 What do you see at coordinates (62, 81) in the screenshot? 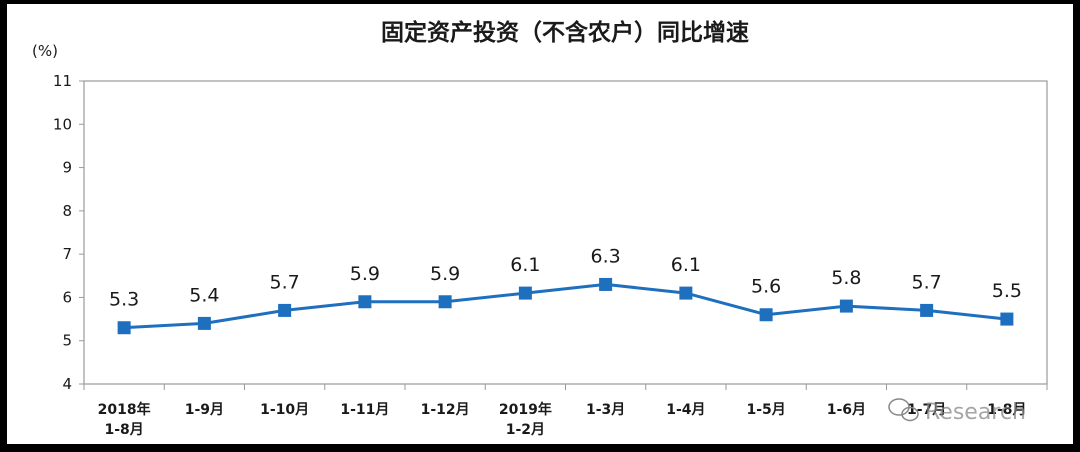
I see `y-tick-label: 11` at bounding box center [62, 81].